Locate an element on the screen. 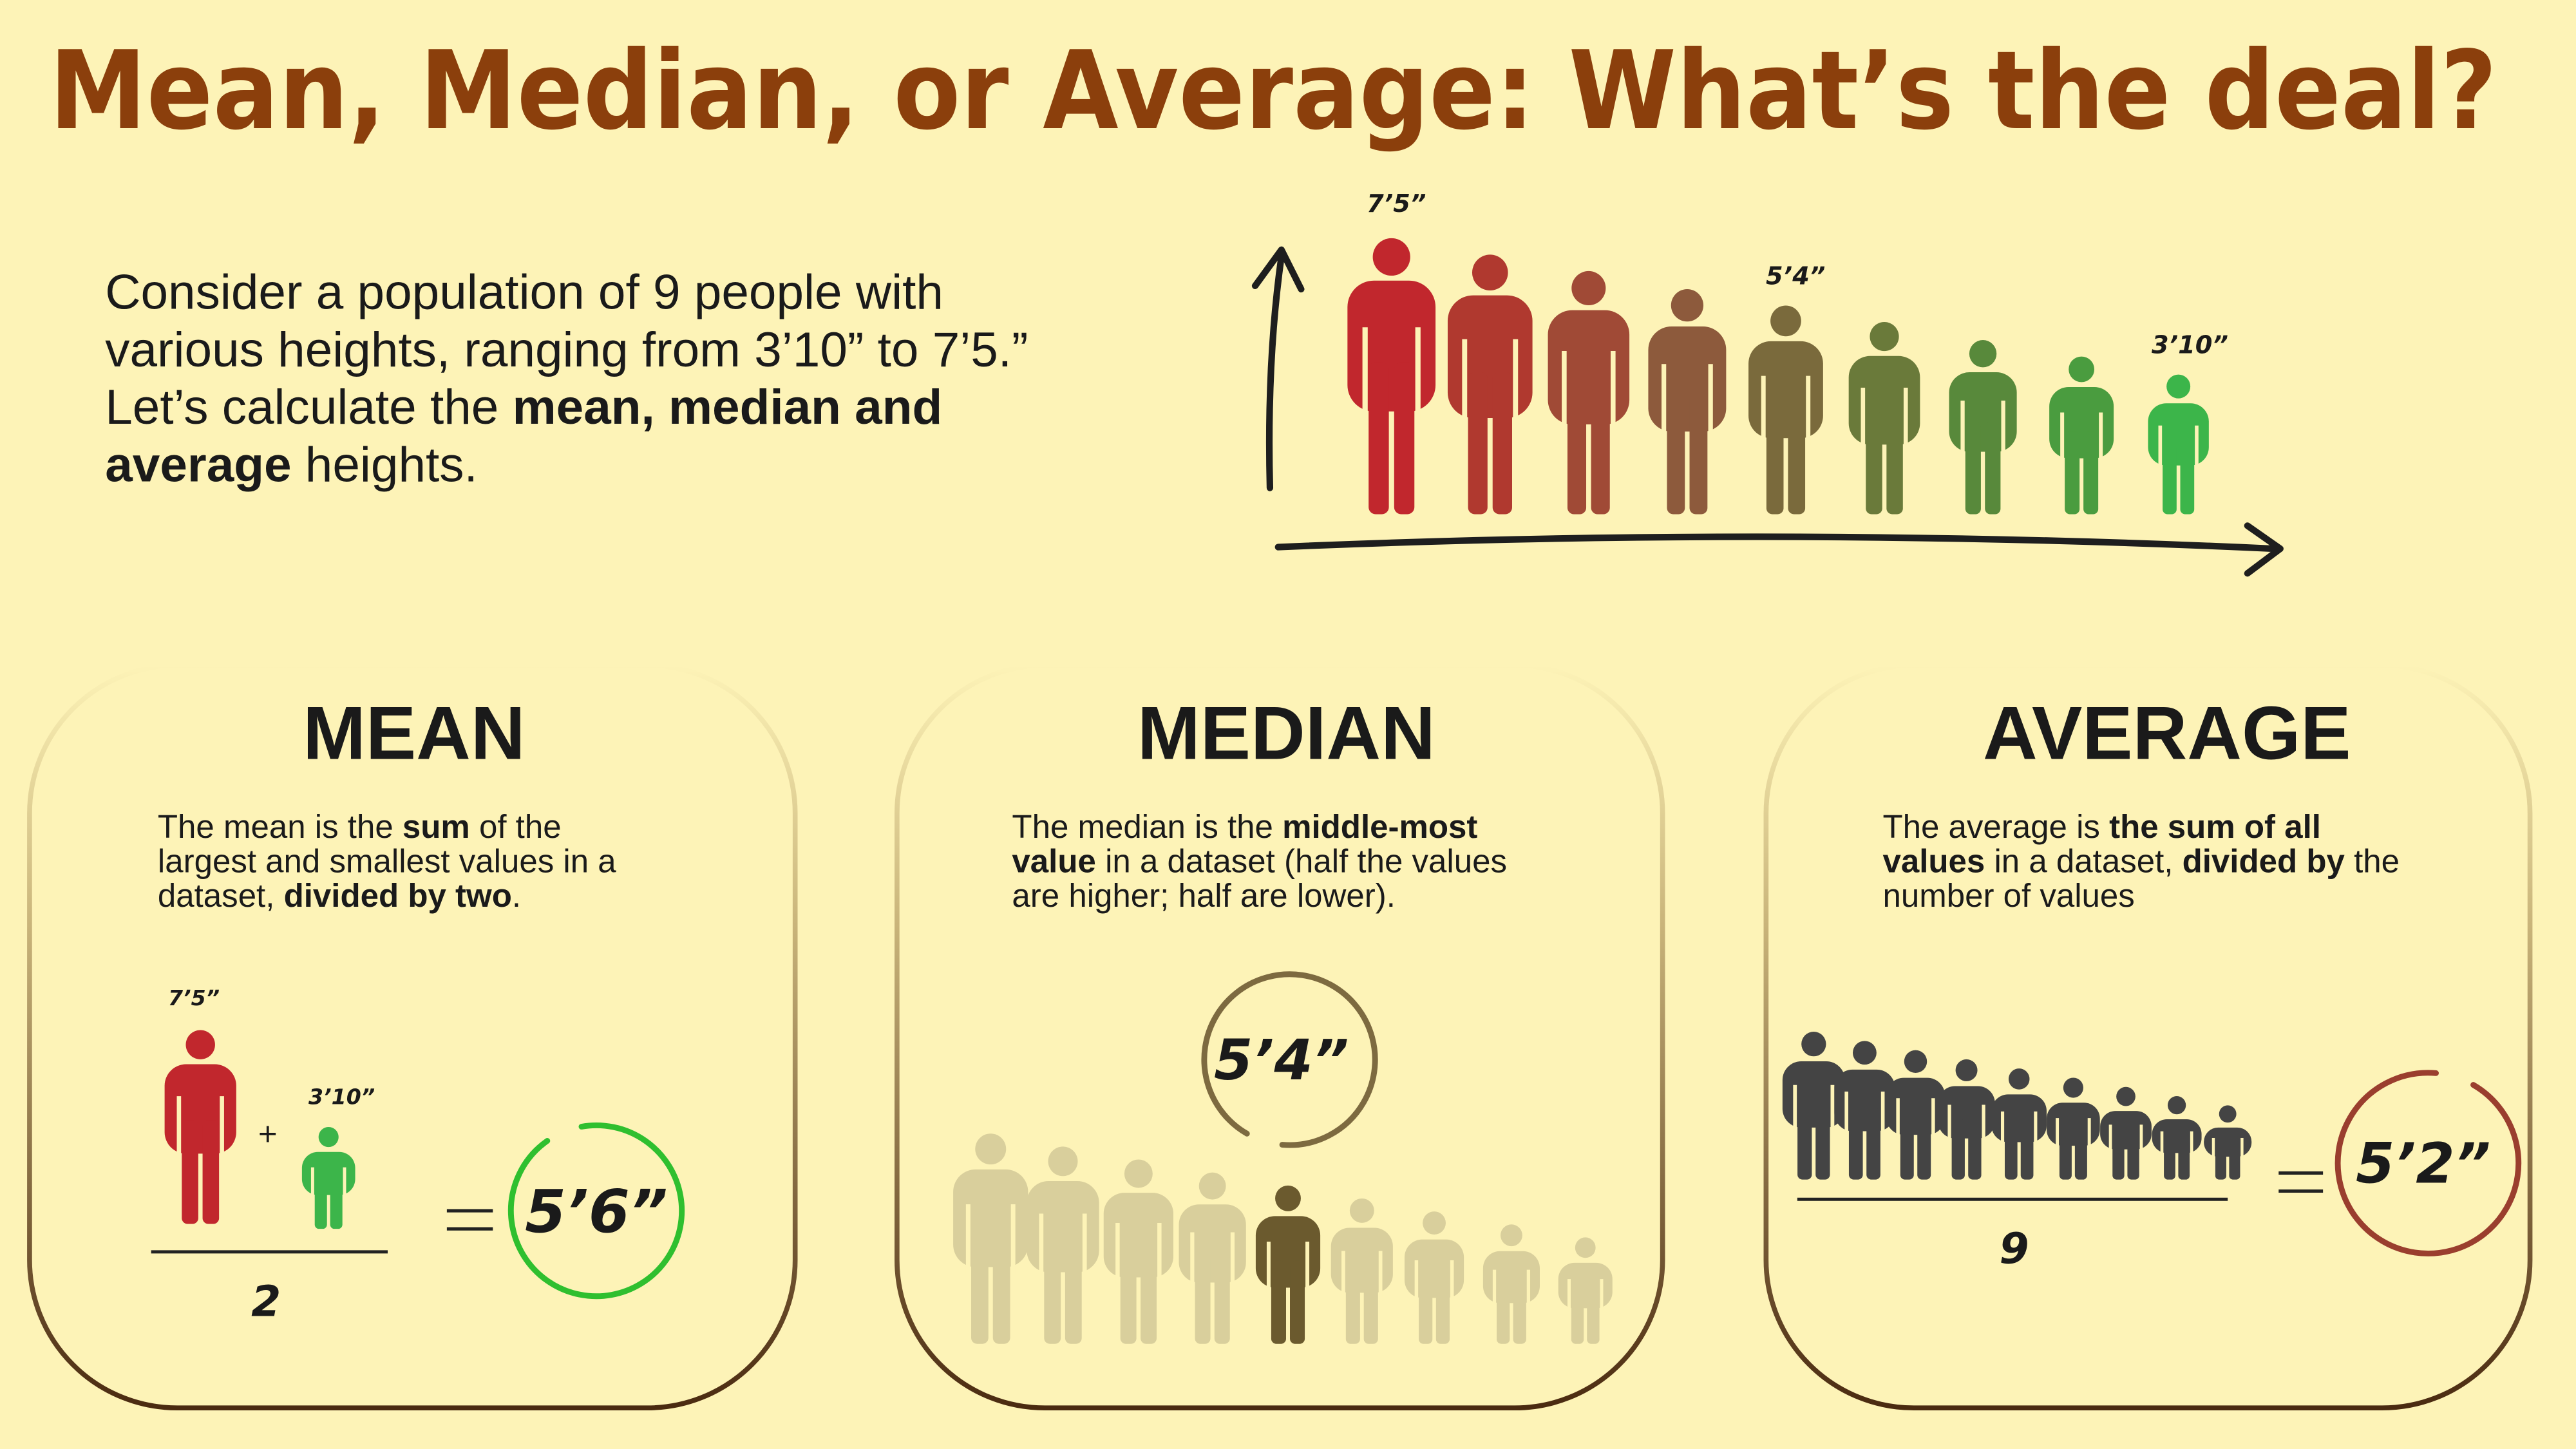 This screenshot has height=1449, width=2576. text-run: are higher; half are lower). is located at coordinates (1203, 895).